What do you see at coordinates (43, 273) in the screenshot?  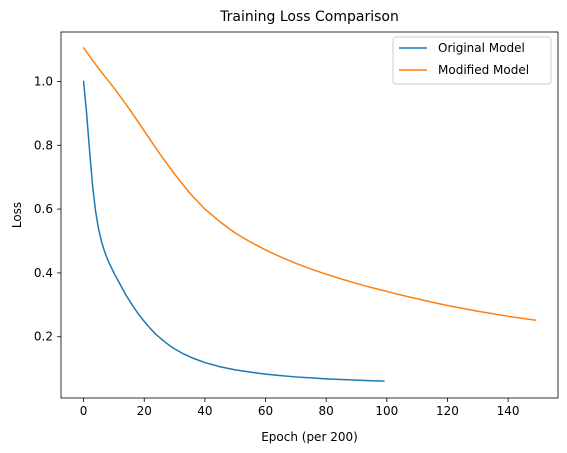 I see `y-tick-label: 0.4` at bounding box center [43, 273].